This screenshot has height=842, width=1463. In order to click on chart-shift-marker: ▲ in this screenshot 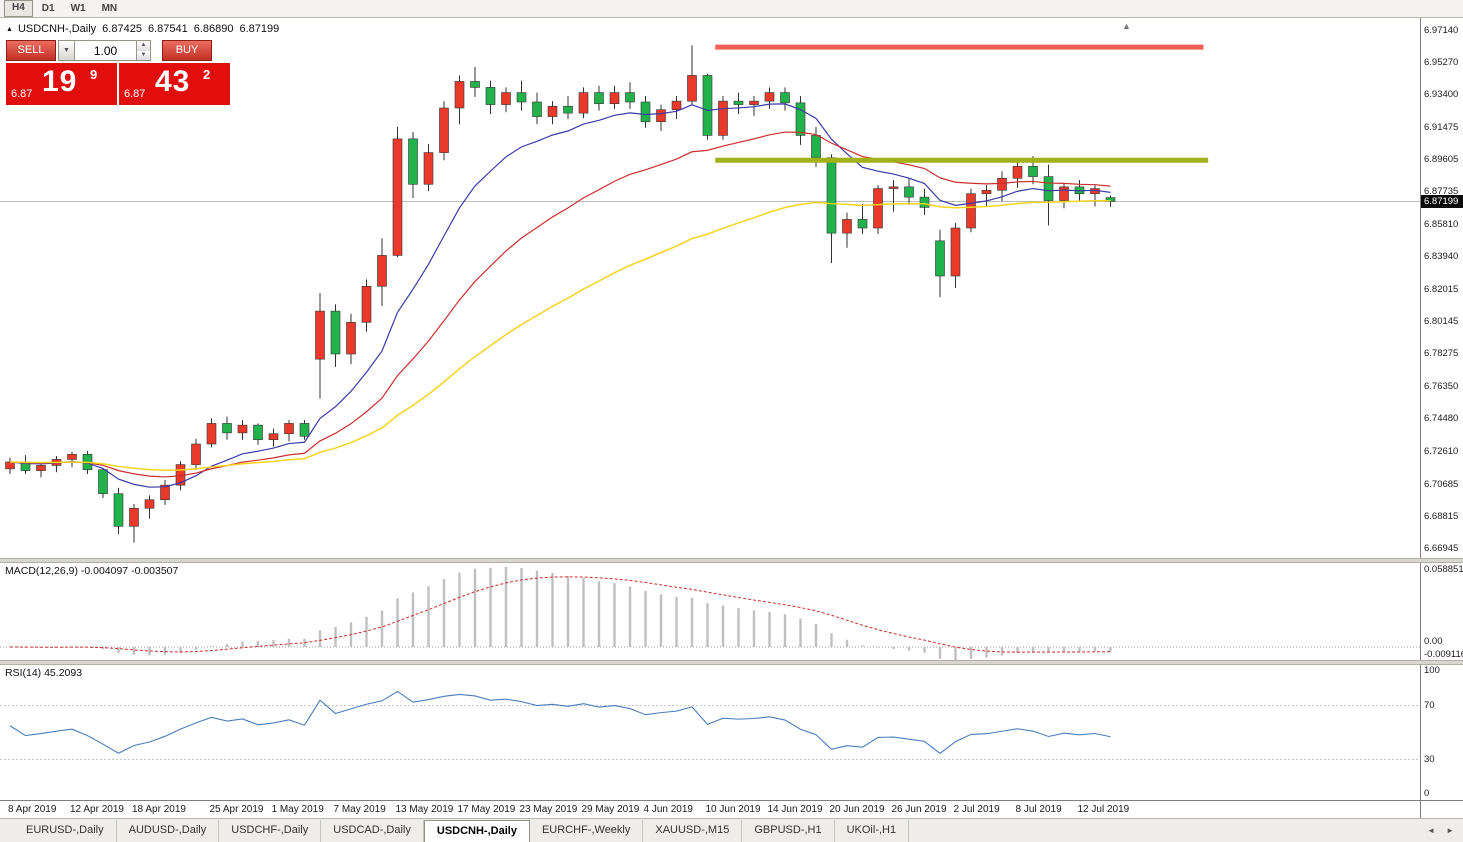, I will do `click(1126, 26)`.